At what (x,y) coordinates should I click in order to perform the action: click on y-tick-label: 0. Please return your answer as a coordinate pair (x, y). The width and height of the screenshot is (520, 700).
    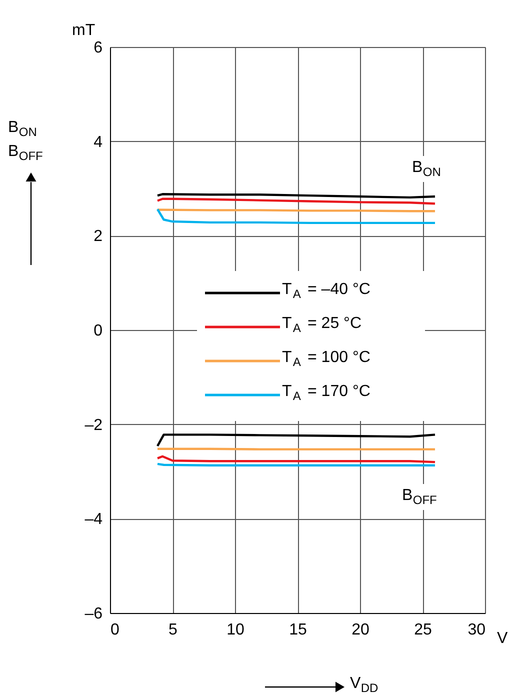
    Looking at the image, I should click on (98, 331).